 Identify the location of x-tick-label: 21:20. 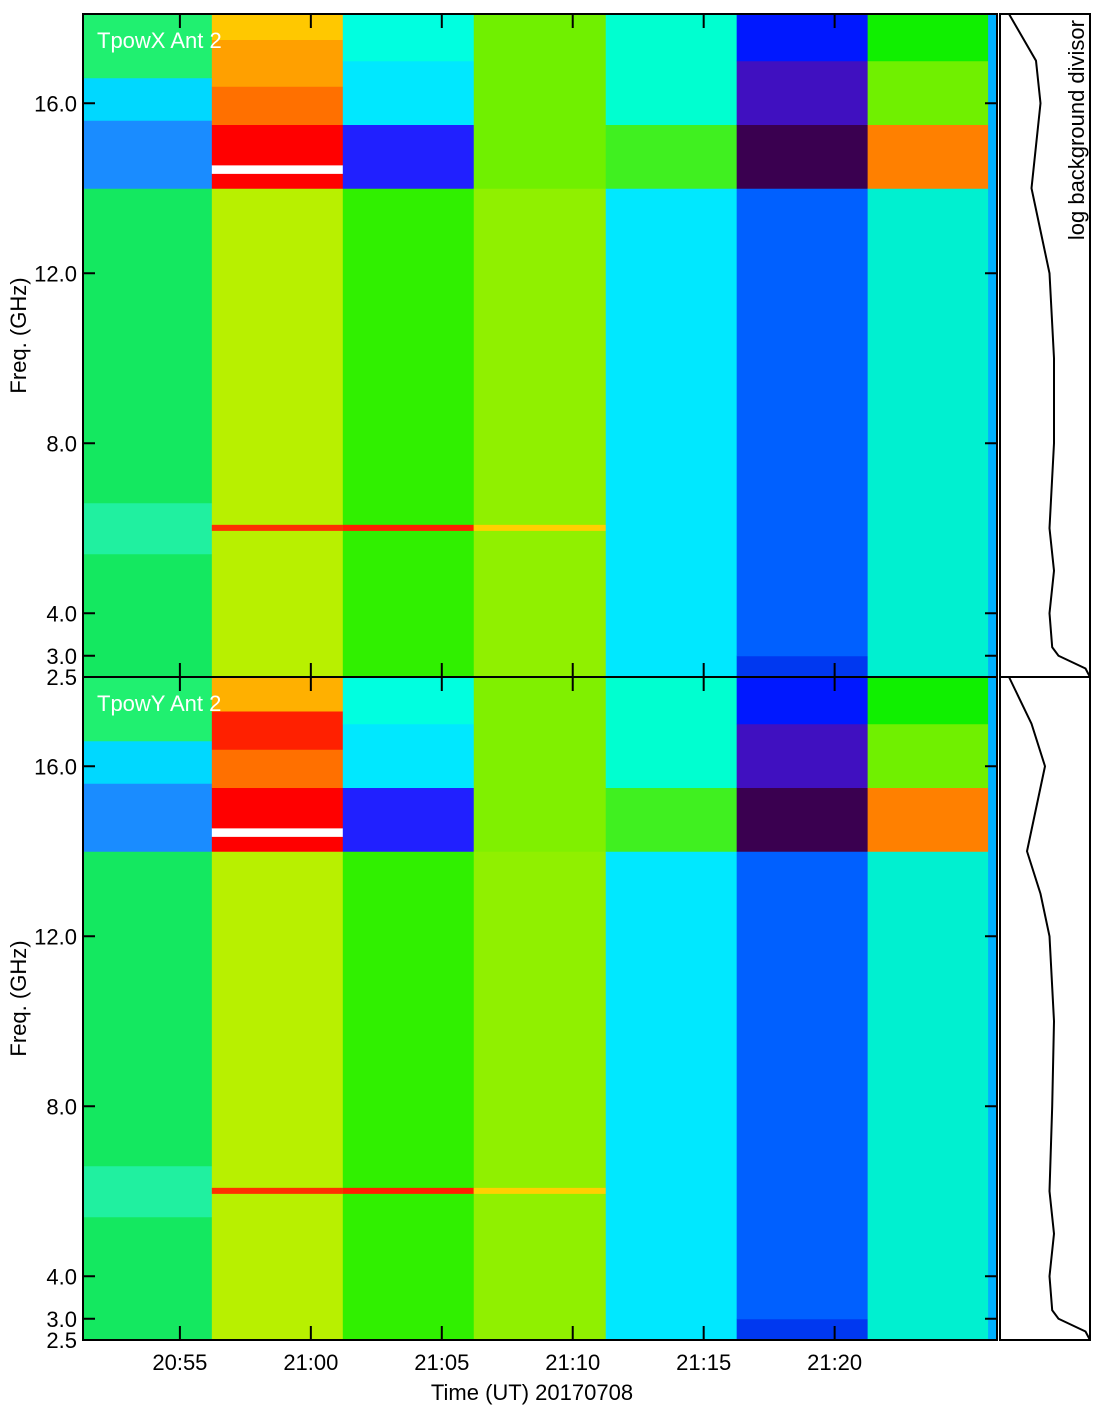
(834, 1362).